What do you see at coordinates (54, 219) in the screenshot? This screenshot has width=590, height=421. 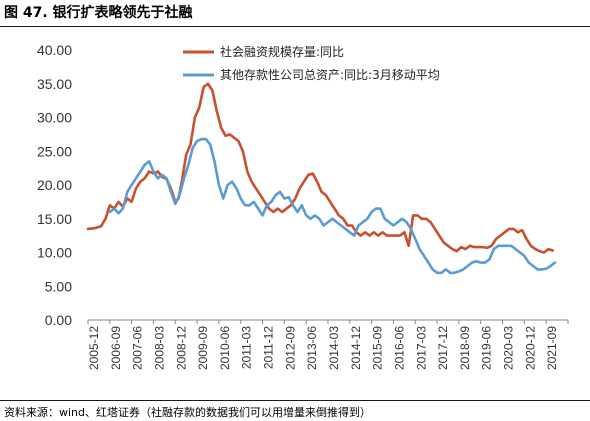 I see `y-tick-label: 15.00` at bounding box center [54, 219].